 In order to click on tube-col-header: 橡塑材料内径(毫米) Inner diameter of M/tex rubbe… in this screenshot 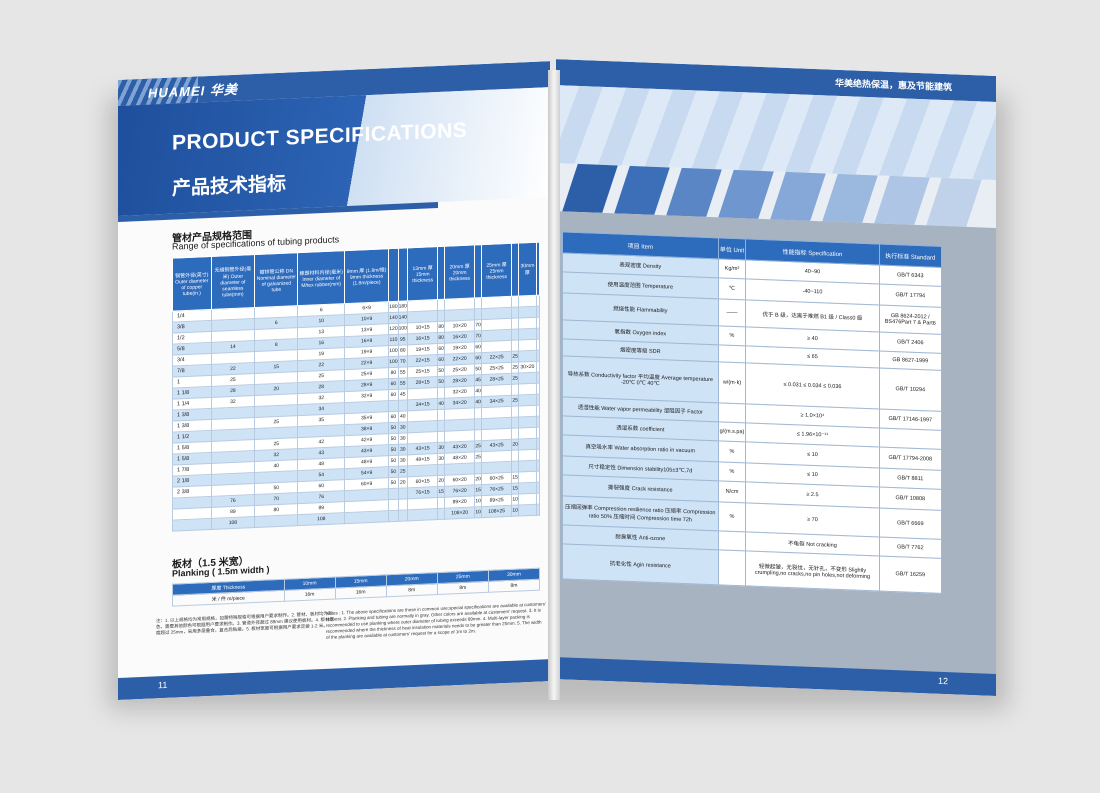, I will do `click(321, 278)`.